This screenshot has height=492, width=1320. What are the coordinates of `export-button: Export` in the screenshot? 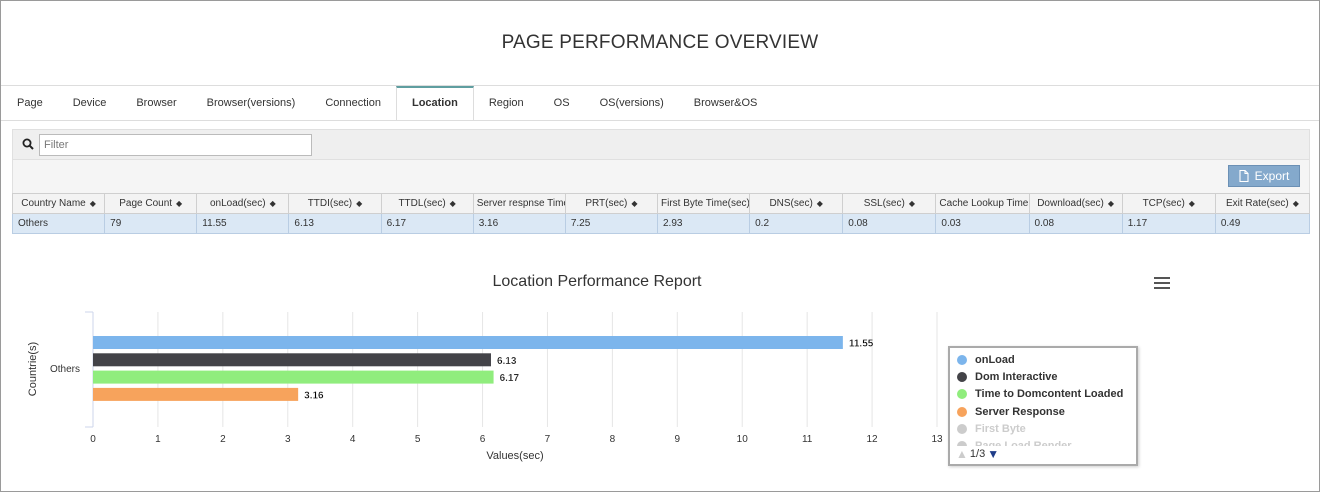 It's located at (1264, 176).